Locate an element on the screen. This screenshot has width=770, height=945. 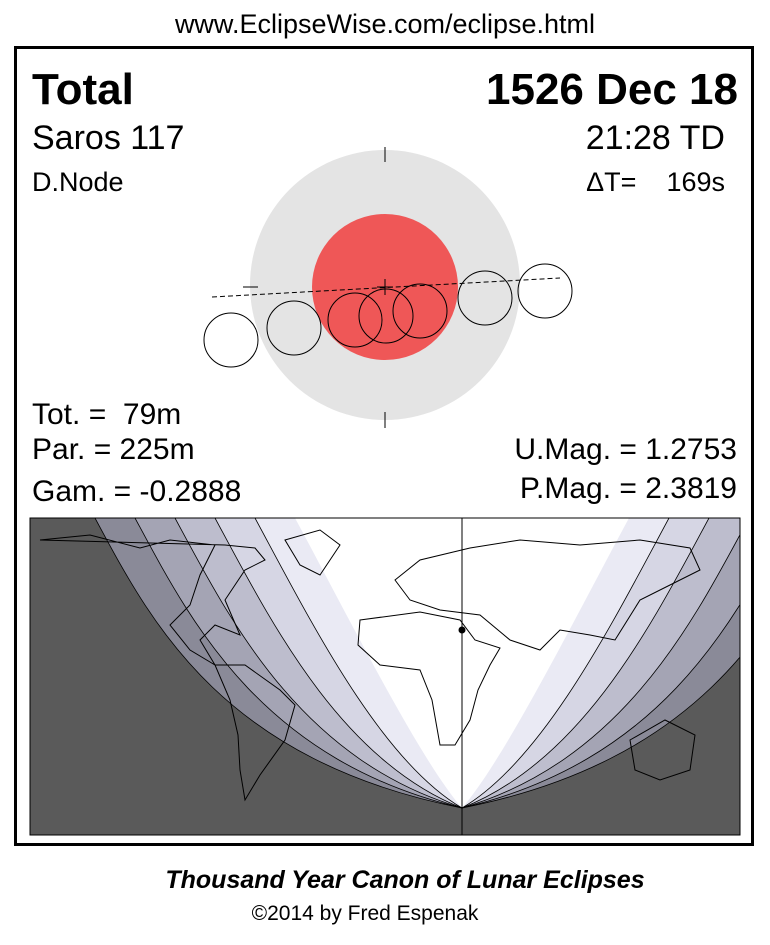
eclipse-diagram is located at coordinates (388, 287).